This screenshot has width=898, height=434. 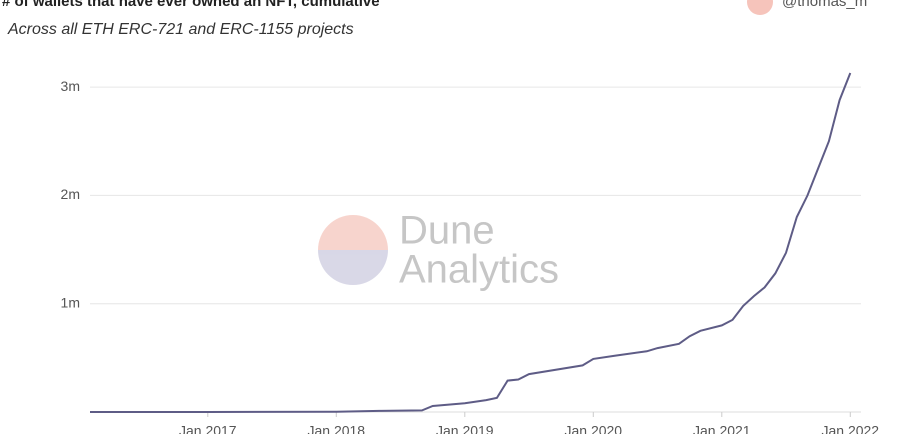 I want to click on watermark-logo-bottom, so click(x=353, y=267).